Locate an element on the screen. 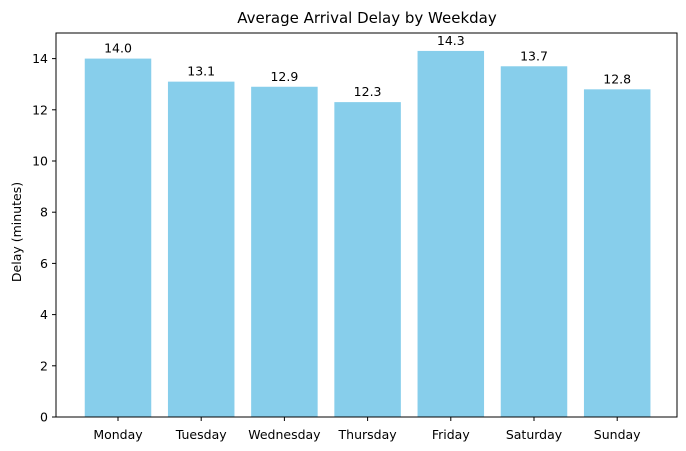 This screenshot has width=686, height=451. bar-monday is located at coordinates (118, 237).